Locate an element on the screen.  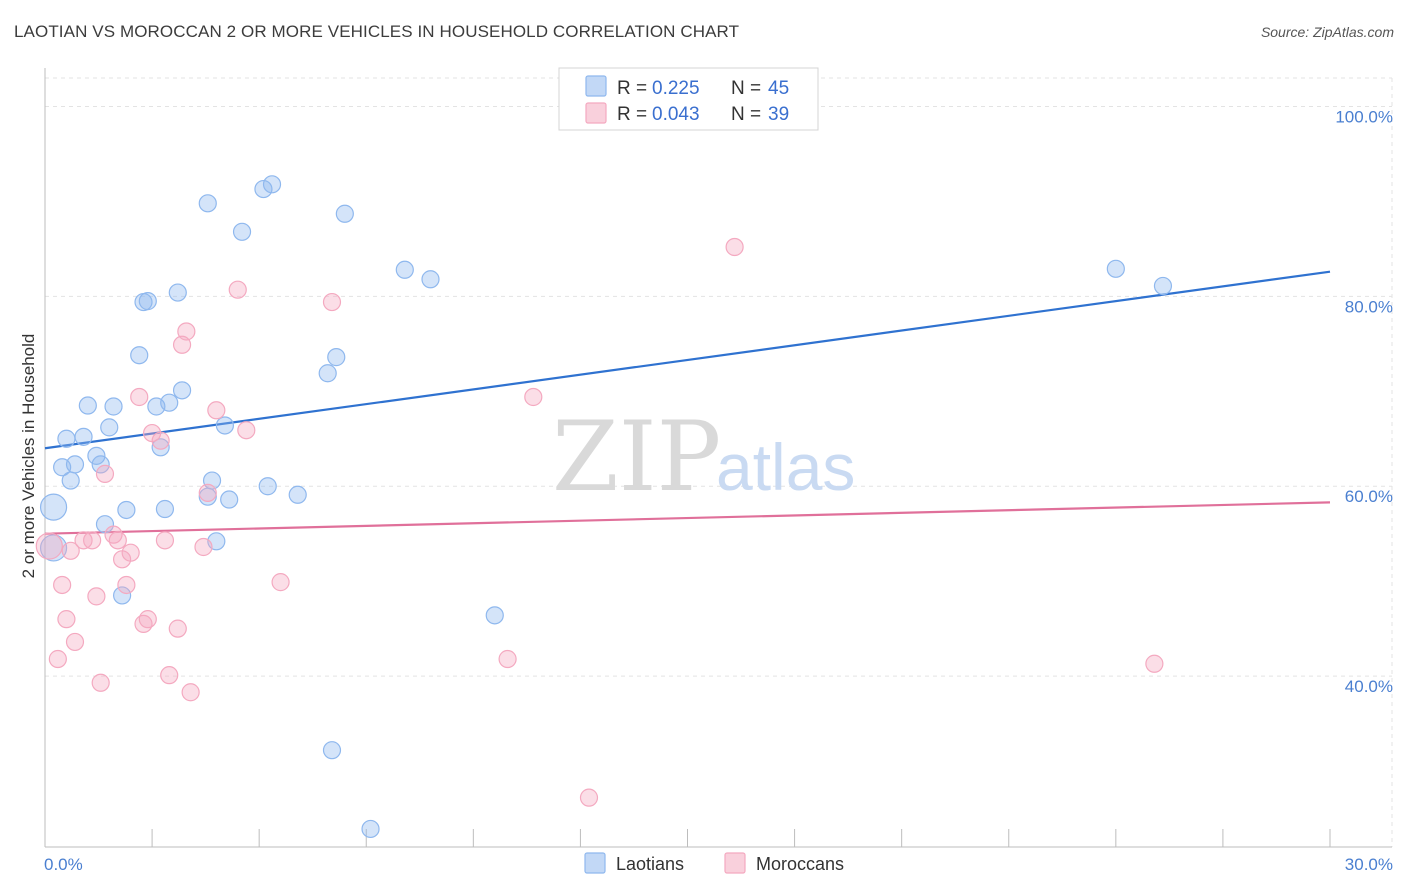
series-legend: Laotians Moroccans is located at coordinates (714, 863).